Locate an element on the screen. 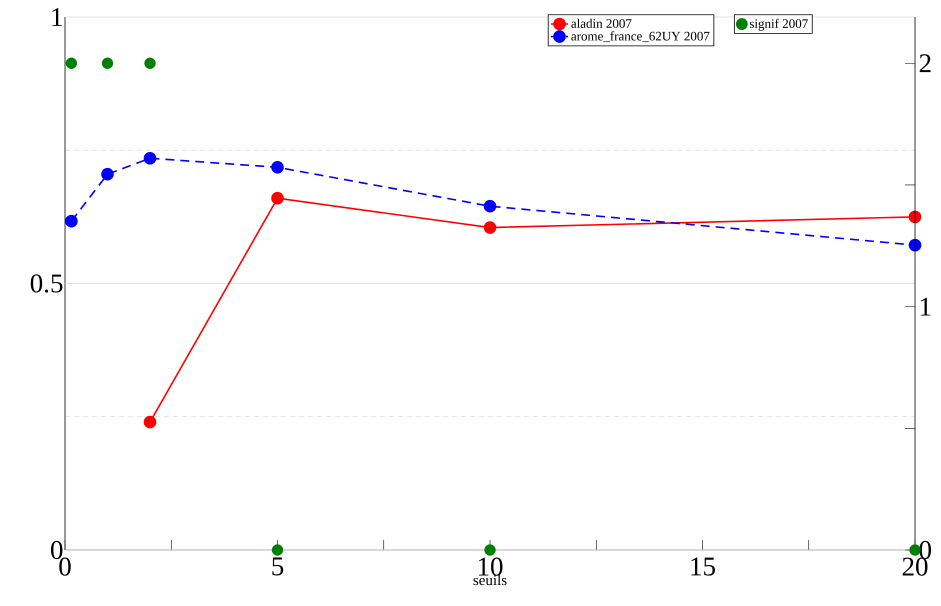  legend-label: arome_france_62UY 2007 is located at coordinates (640, 36).